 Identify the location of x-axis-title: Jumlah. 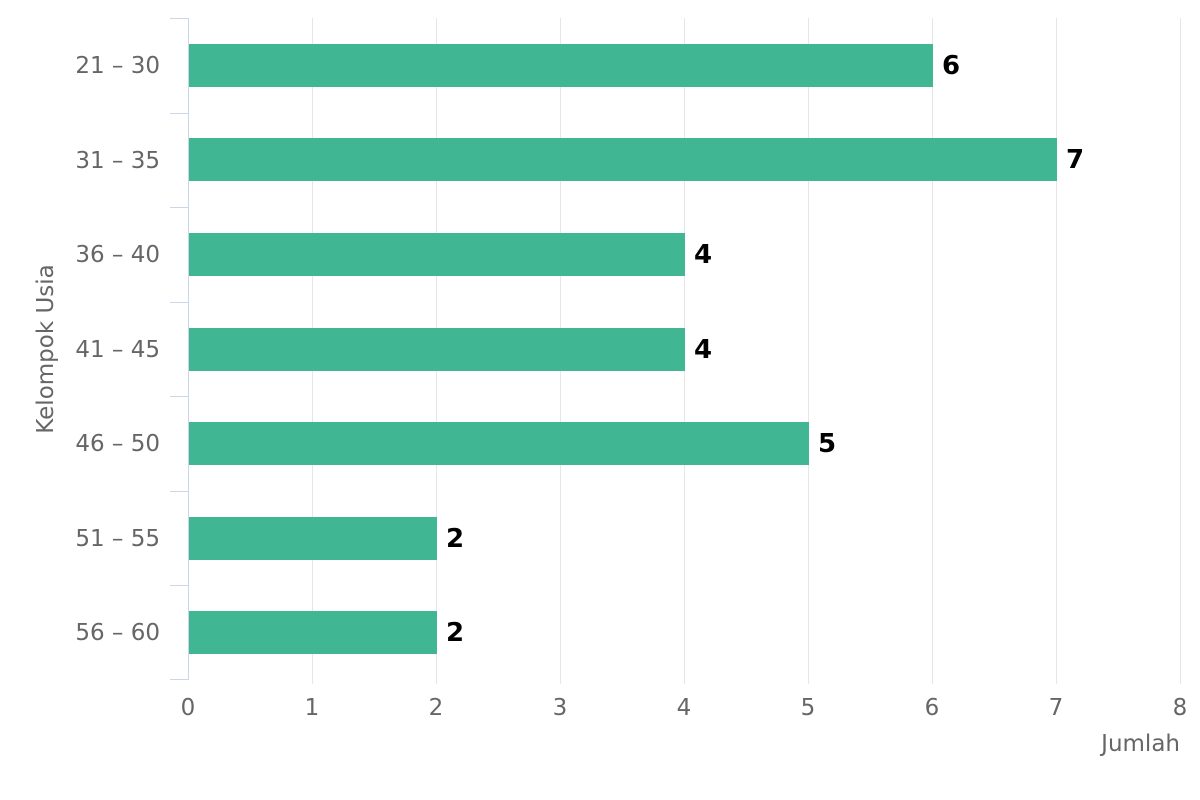
(1140, 744).